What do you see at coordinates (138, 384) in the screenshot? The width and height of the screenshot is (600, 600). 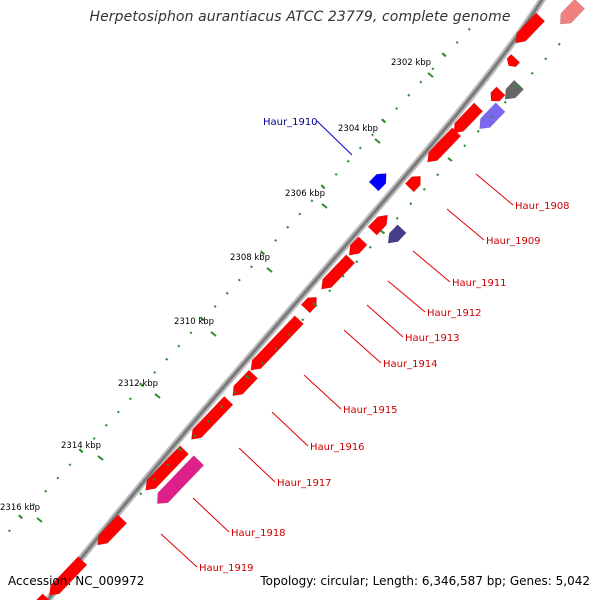 I see `scale-label: 2312 kbp` at bounding box center [138, 384].